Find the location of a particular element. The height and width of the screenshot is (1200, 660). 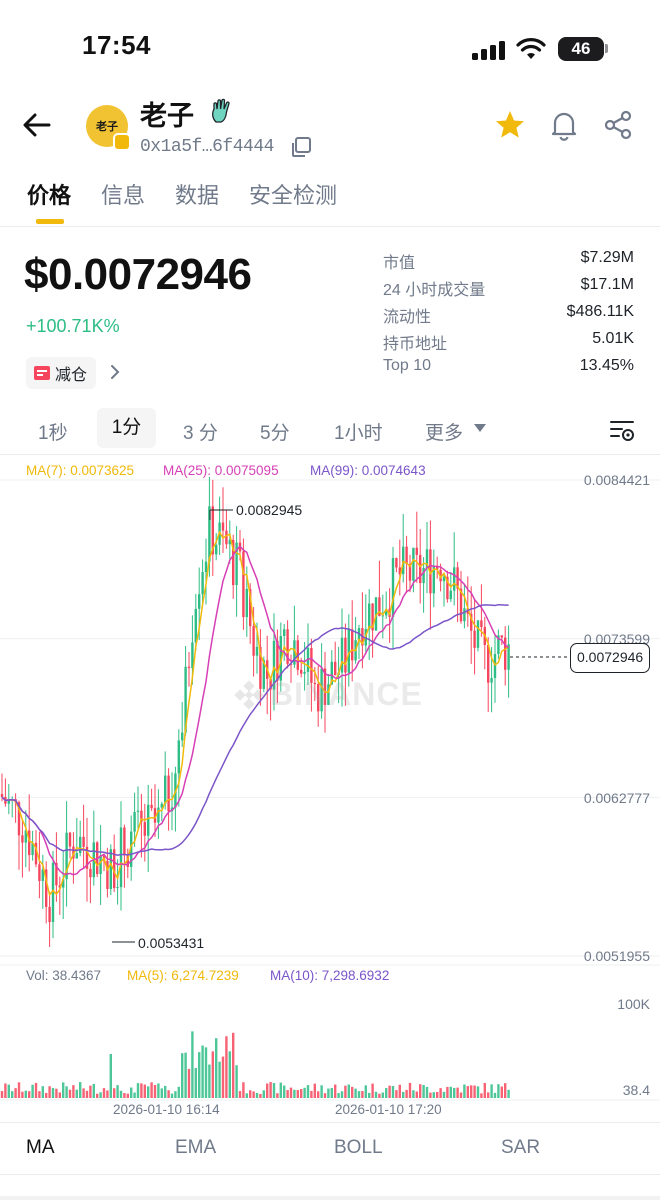

interval-1m: 1分 is located at coordinates (126, 428).